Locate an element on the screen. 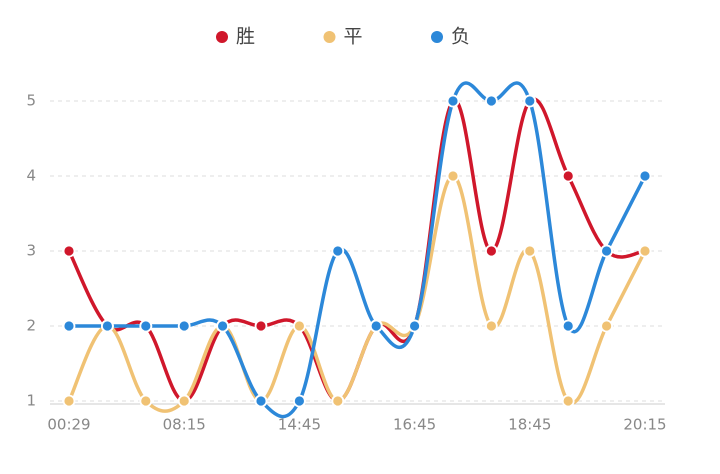  legend-label: 胜 is located at coordinates (245, 37).